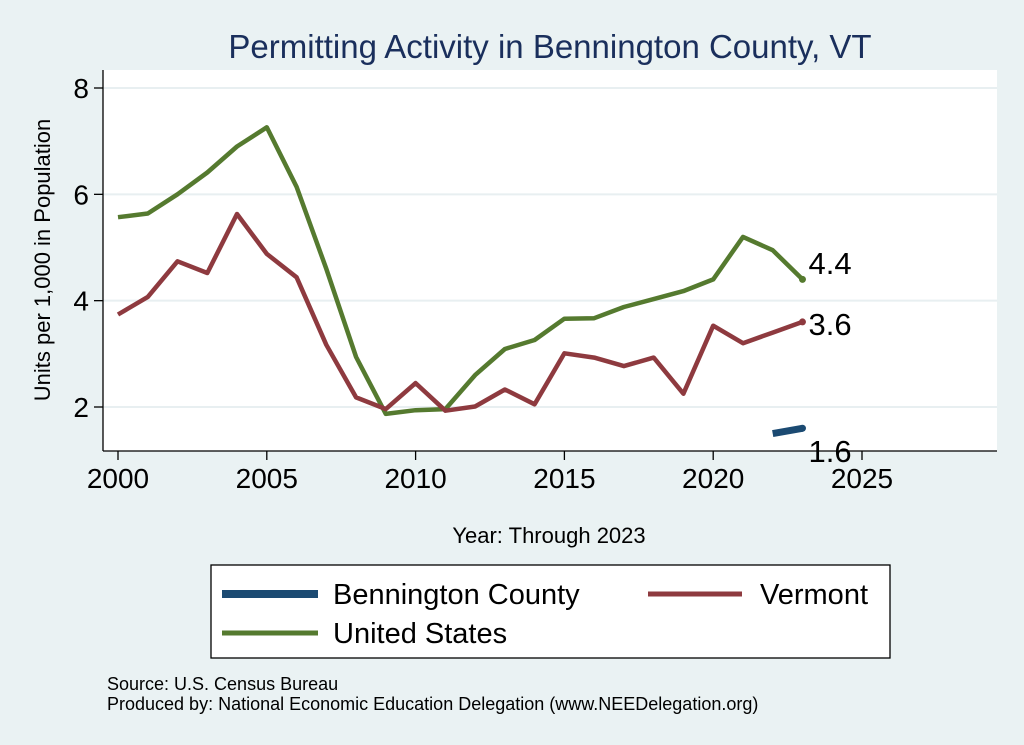 The height and width of the screenshot is (745, 1024). I want to click on end-label-bennington-county: 1.6, so click(829, 451).